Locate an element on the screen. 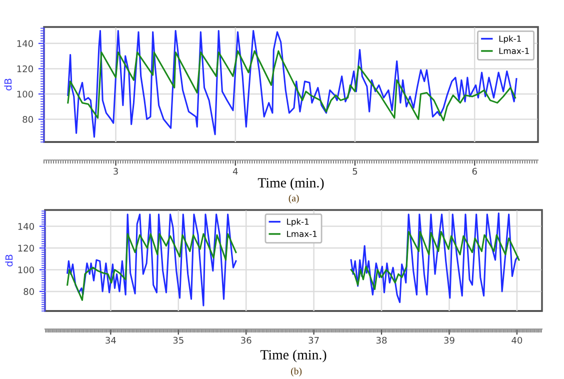 The width and height of the screenshot is (564, 379). x-tick-label: 39 is located at coordinates (449, 340).